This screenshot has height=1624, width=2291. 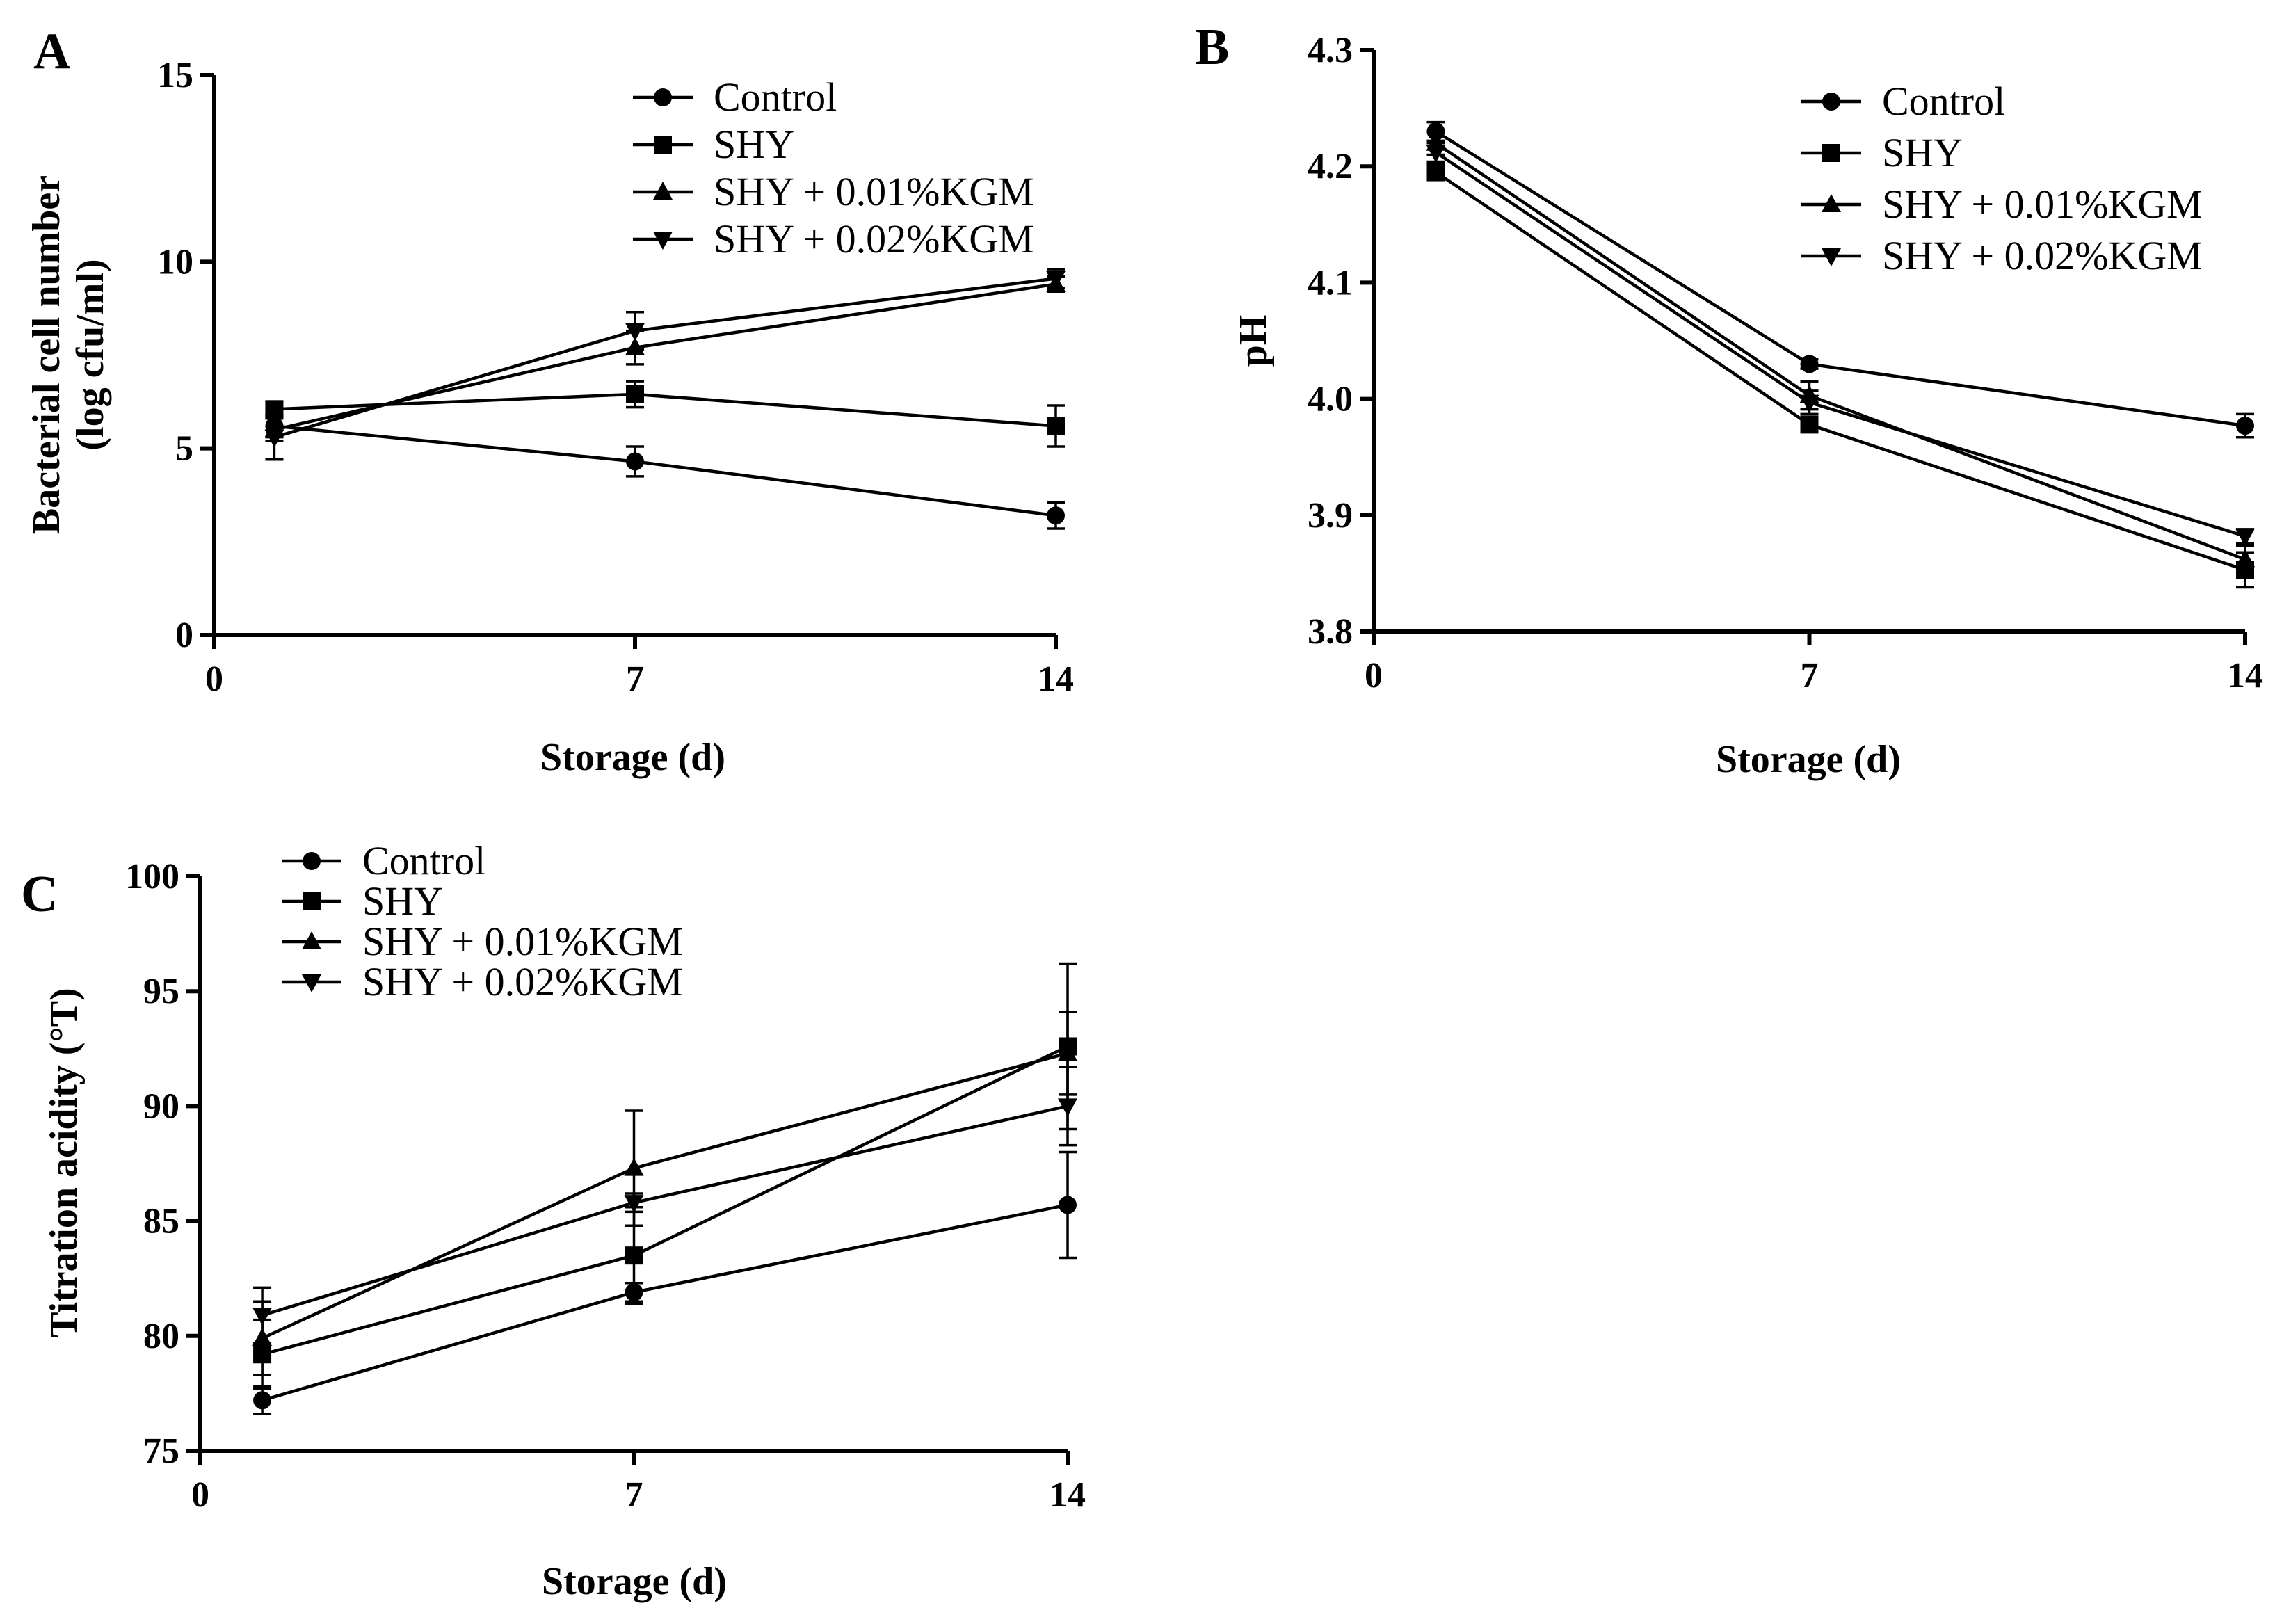 I want to click on panel-c-series-control, so click(x=665, y=1282).